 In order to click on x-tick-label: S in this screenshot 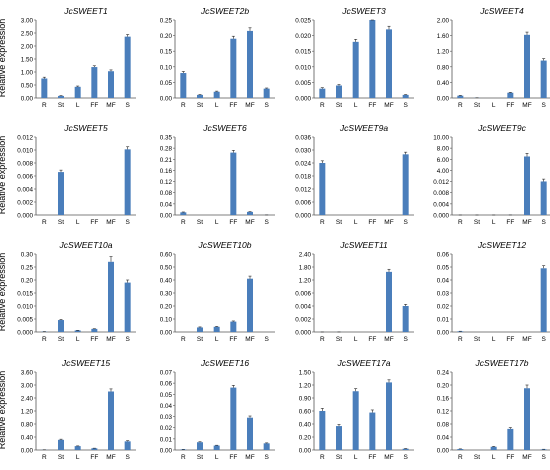, I will do `click(543, 457)`.